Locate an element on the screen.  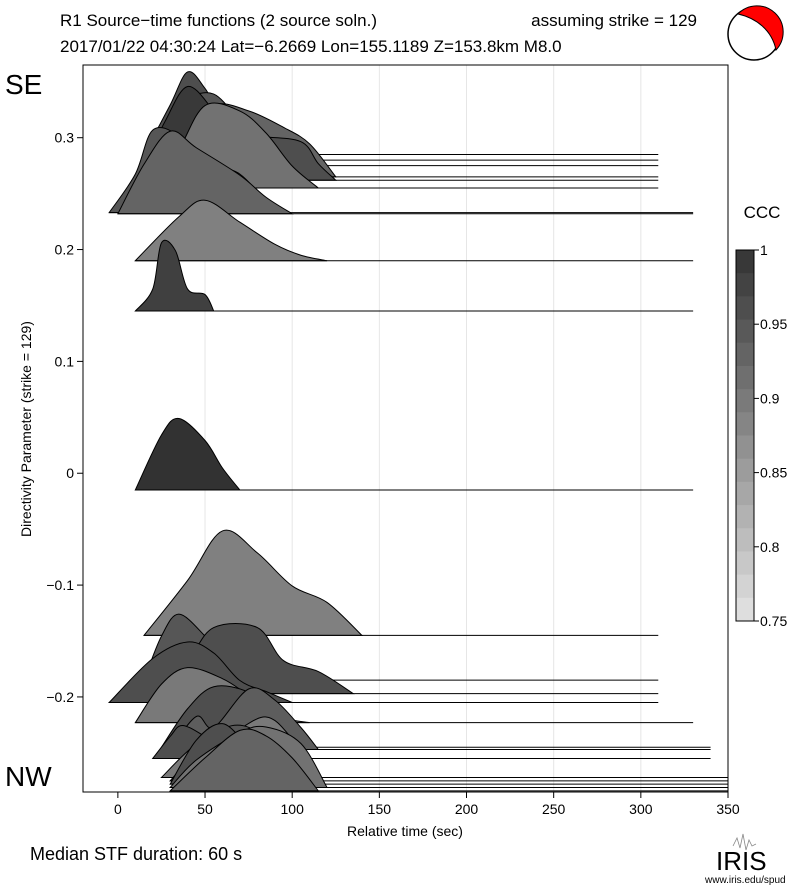
colorbar-title: CCC is located at coordinates (762, 212).